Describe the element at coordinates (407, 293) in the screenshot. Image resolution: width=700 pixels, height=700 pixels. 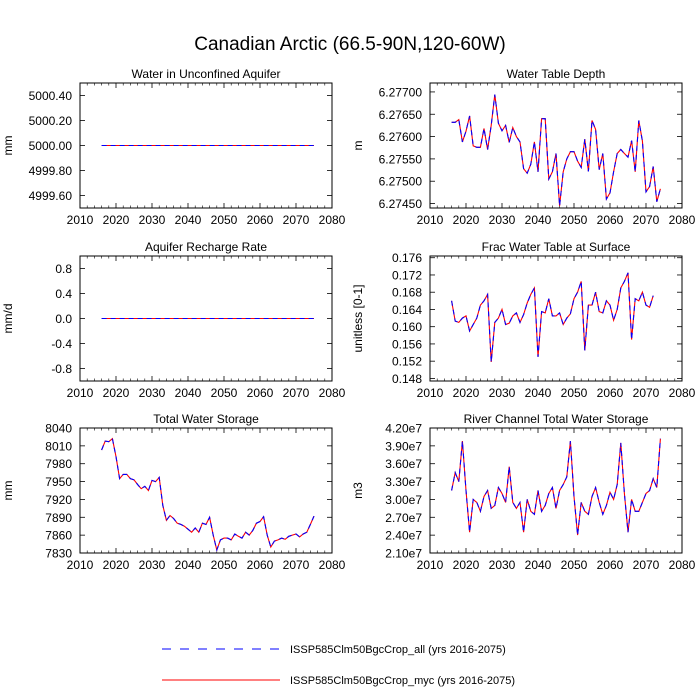
I see `y-tick-label: 0.168` at that location.